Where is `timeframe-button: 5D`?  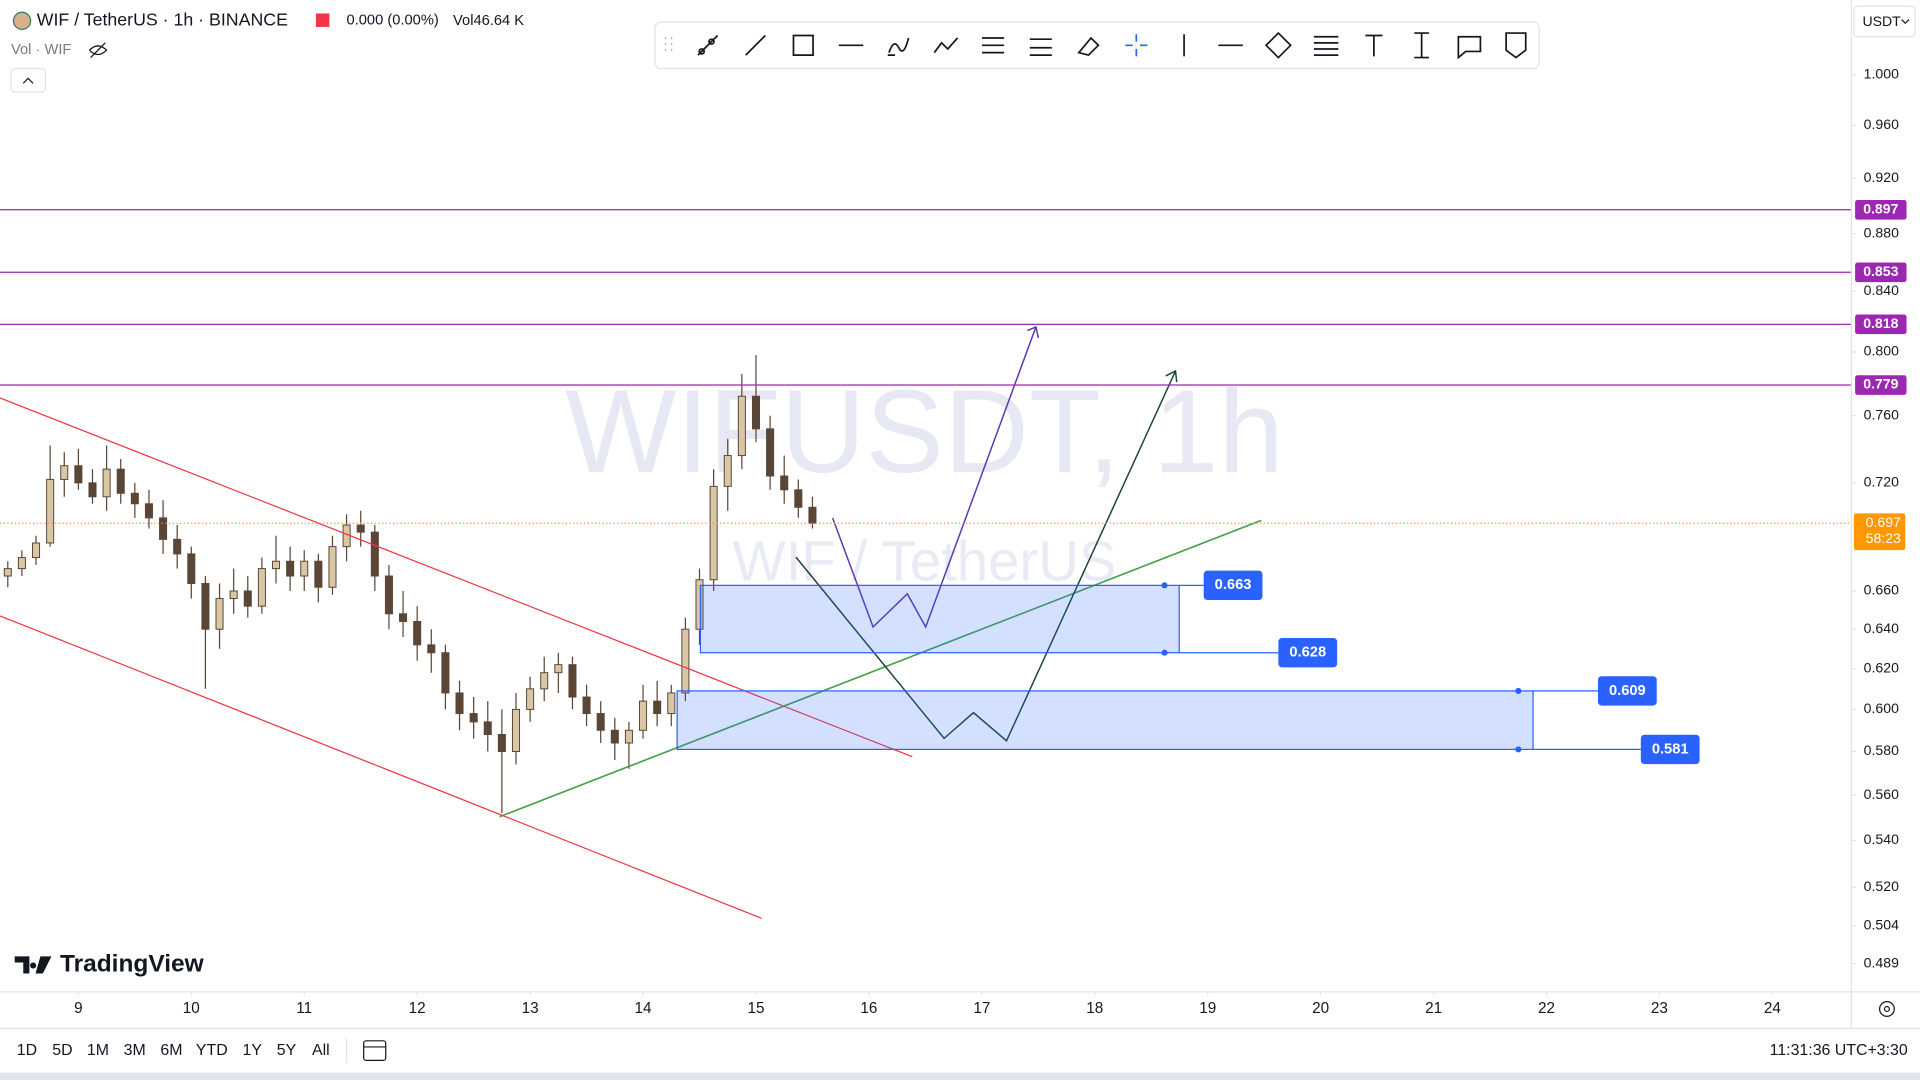 timeframe-button: 5D is located at coordinates (62, 1050).